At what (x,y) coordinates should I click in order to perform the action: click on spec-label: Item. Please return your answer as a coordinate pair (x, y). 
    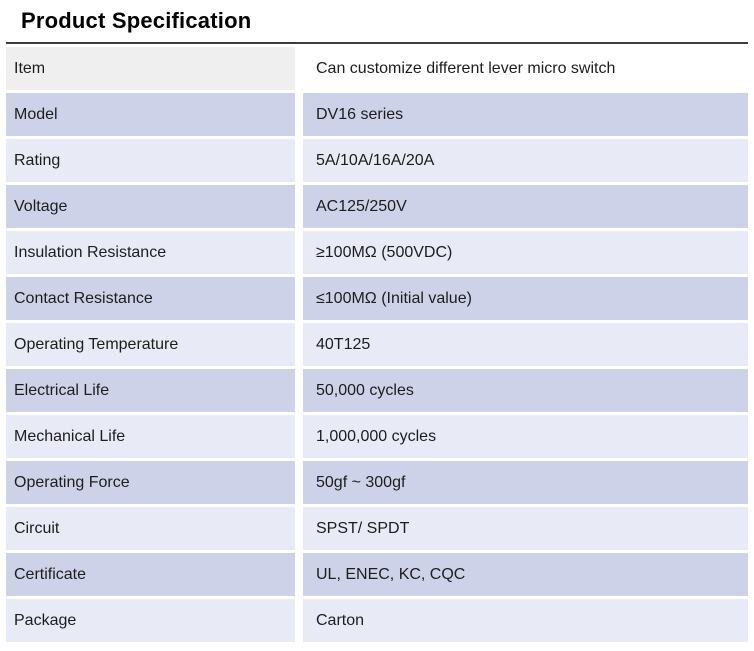
    Looking at the image, I should click on (154, 68).